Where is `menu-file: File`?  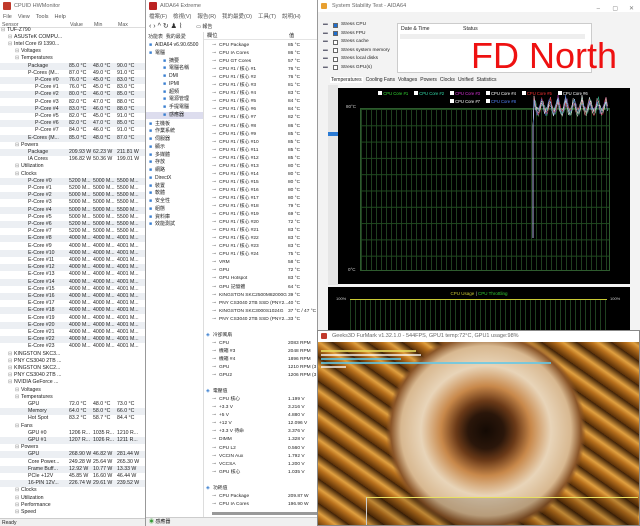 menu-file: File is located at coordinates (7, 17).